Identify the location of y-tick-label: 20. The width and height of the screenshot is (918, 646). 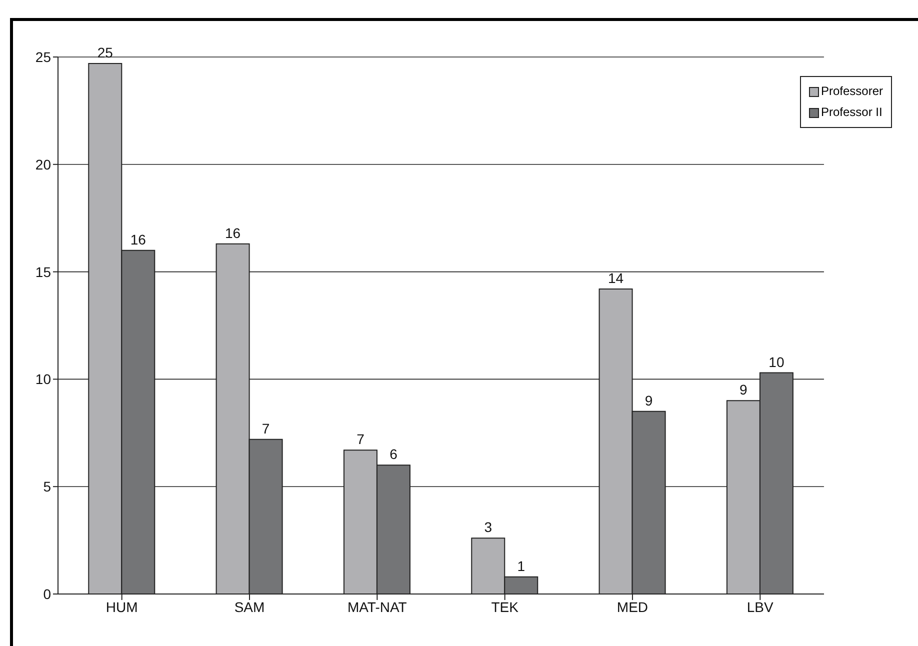
(43, 164).